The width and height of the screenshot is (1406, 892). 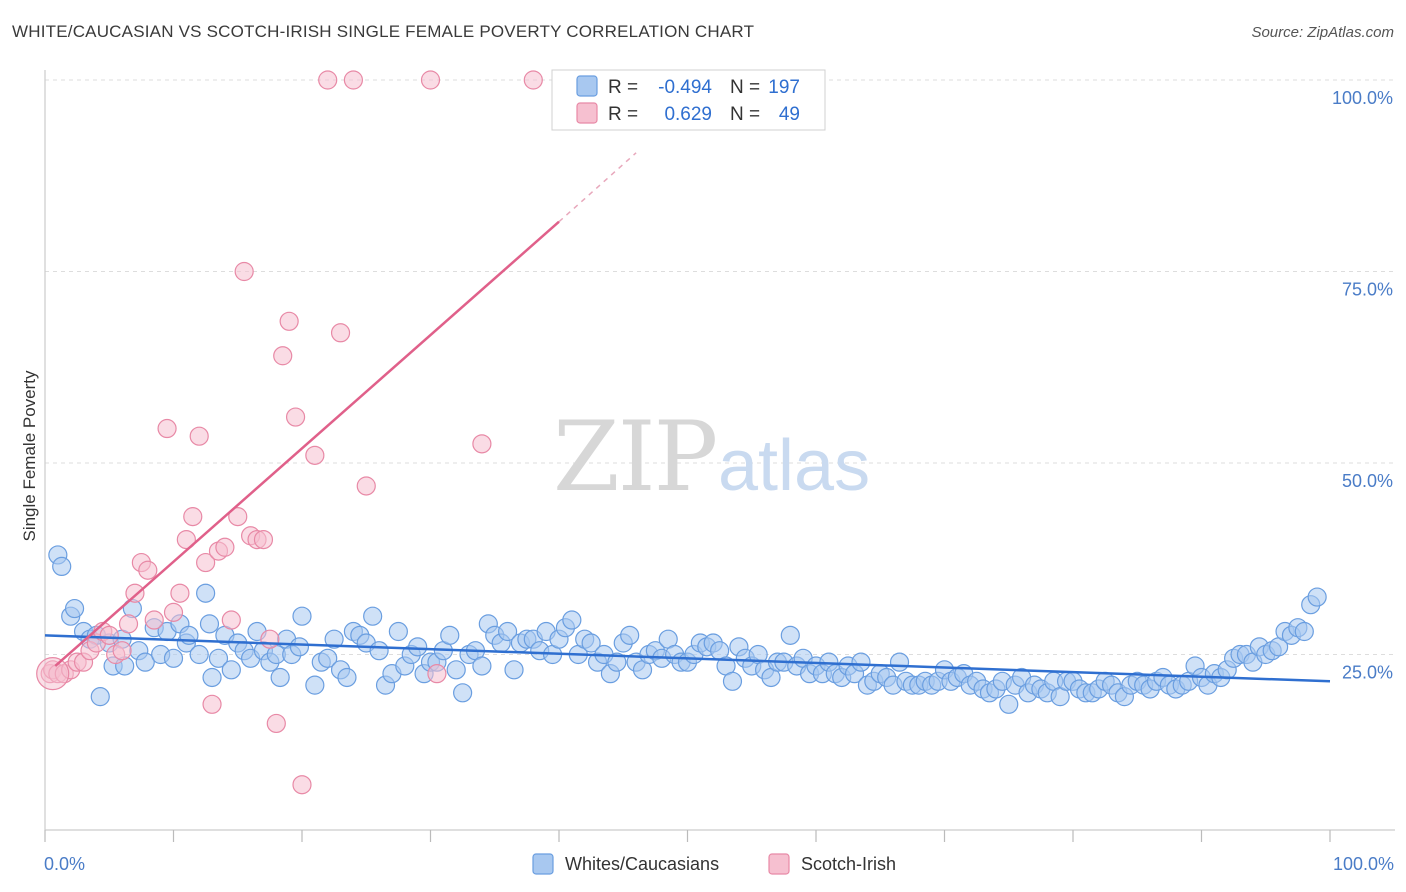 I want to click on legend-swatch-scotch, so click(x=587, y=113).